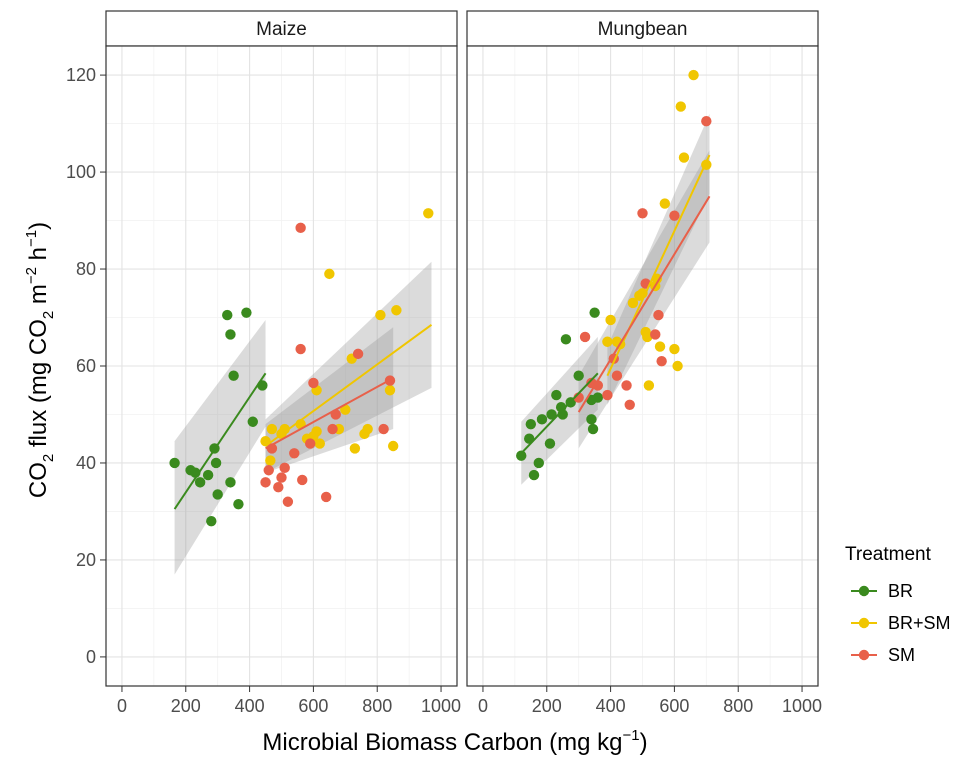 The height and width of the screenshot is (758, 965). What do you see at coordinates (901, 623) in the screenshot?
I see `legend-key-br-sm: BR+SM` at bounding box center [901, 623].